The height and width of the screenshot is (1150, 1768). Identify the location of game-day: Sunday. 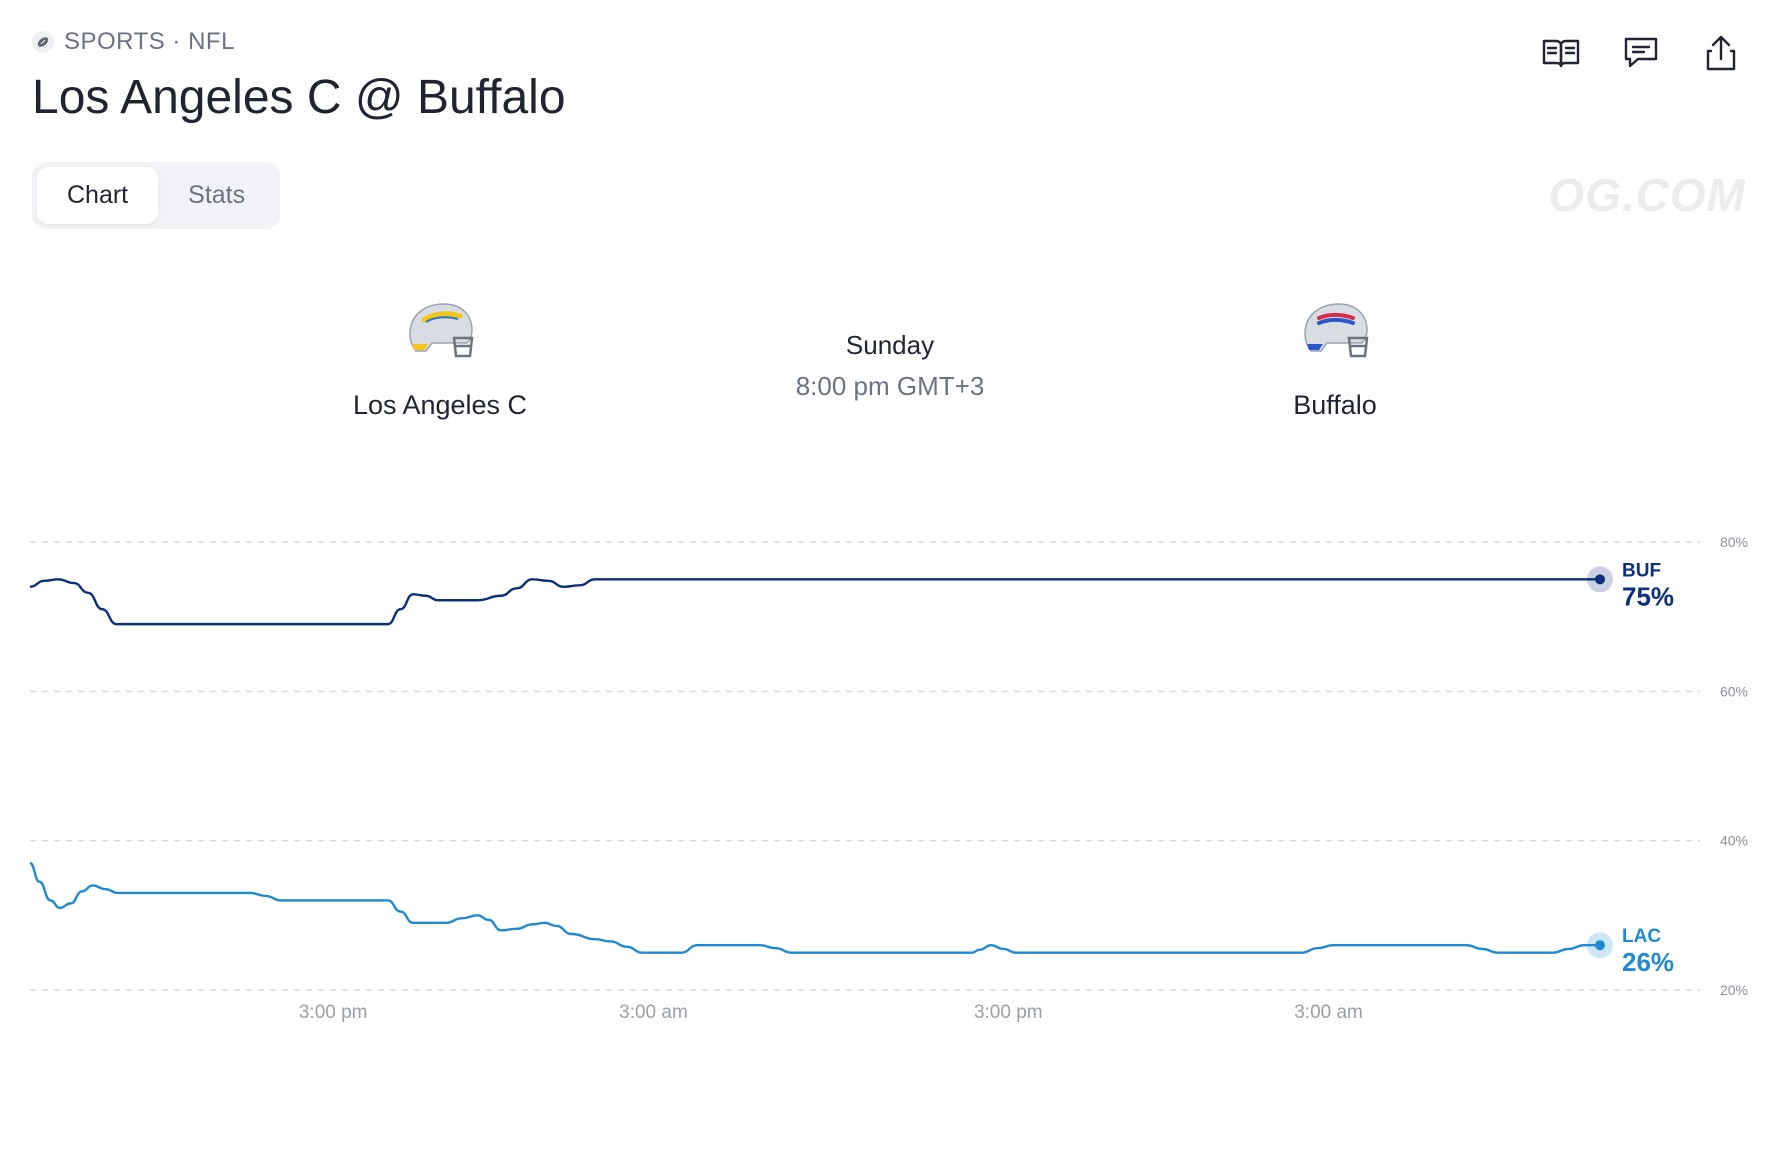
(890, 345).